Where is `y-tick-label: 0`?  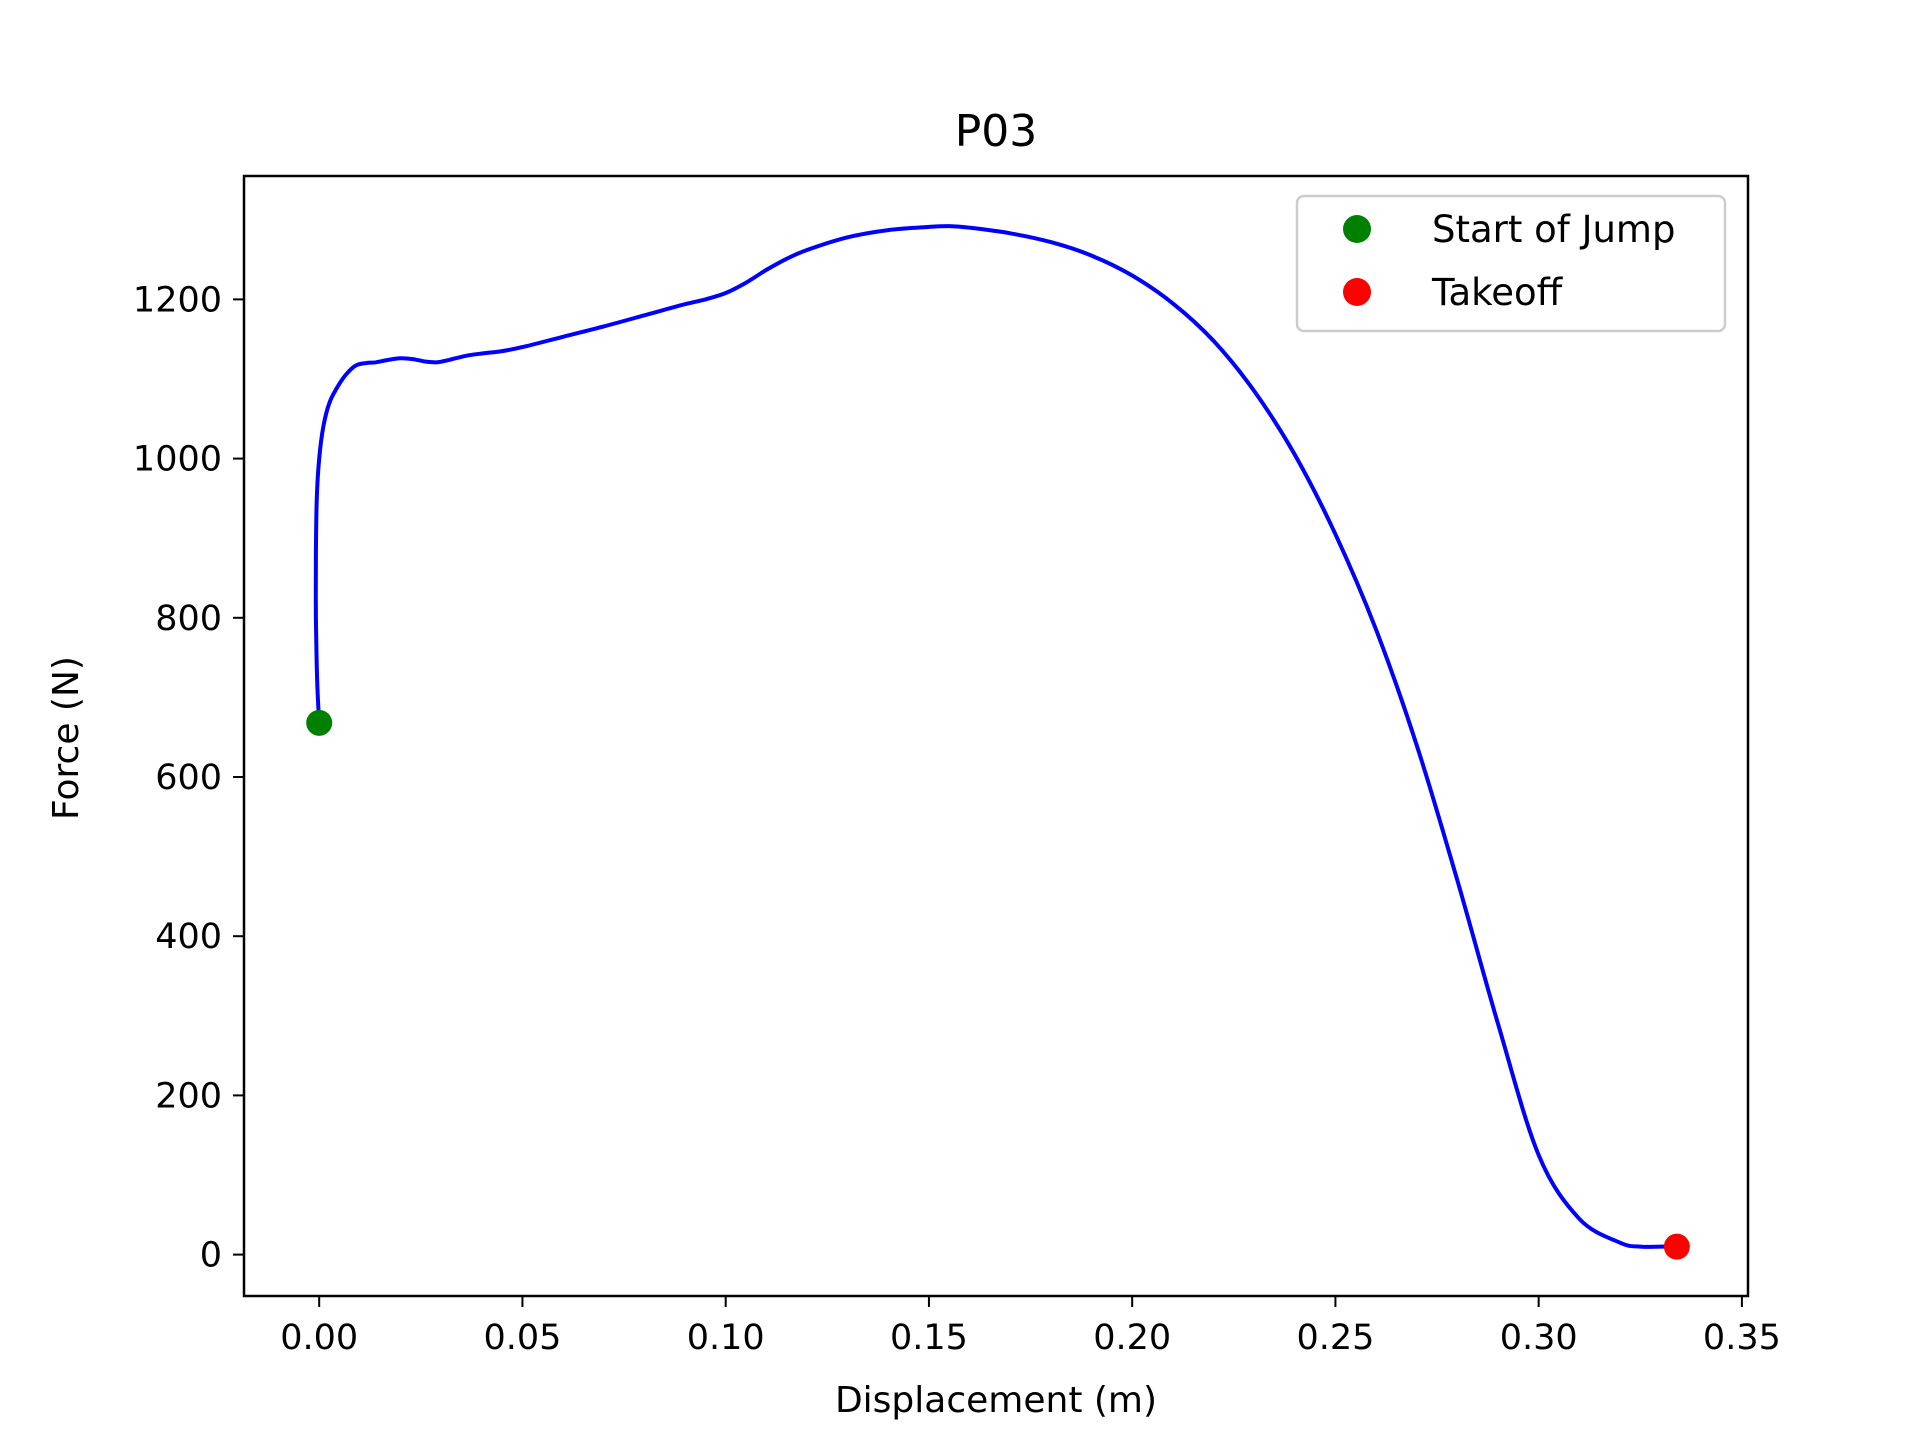
y-tick-label: 0 is located at coordinates (211, 1256).